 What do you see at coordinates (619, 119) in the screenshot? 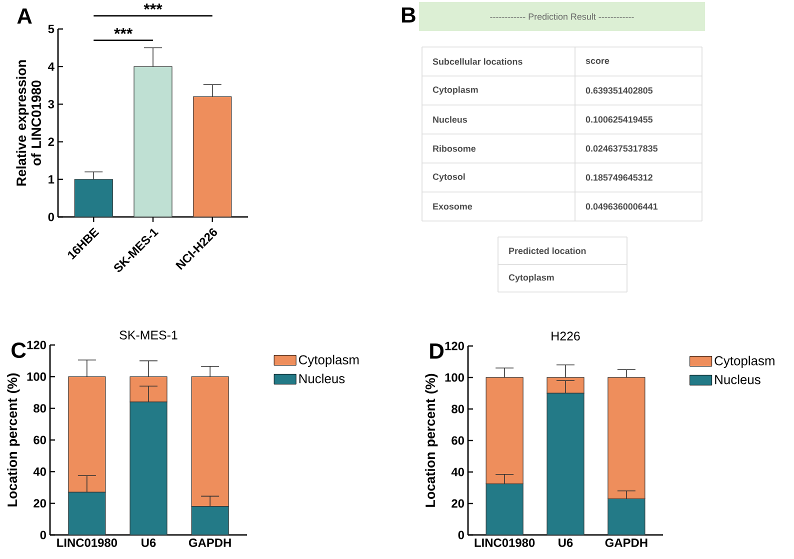
I see `data-label: 0.100625419455` at bounding box center [619, 119].